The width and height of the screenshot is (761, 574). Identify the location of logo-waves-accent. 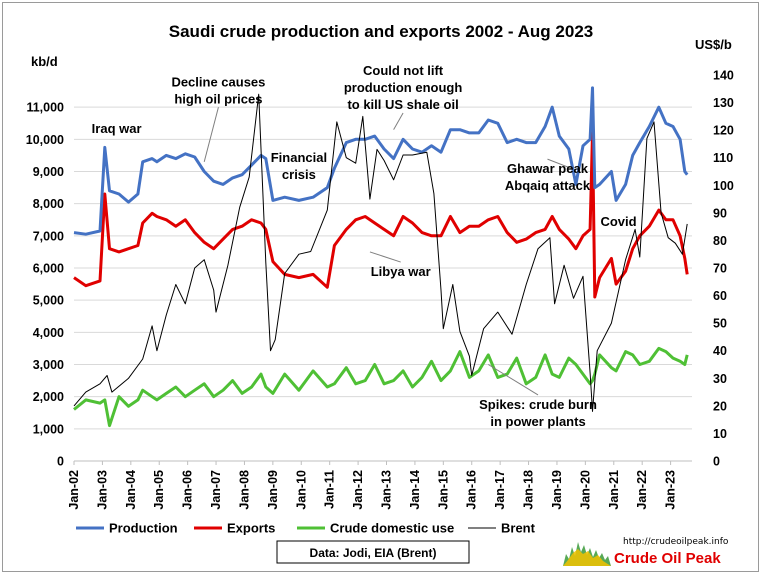
(587, 557).